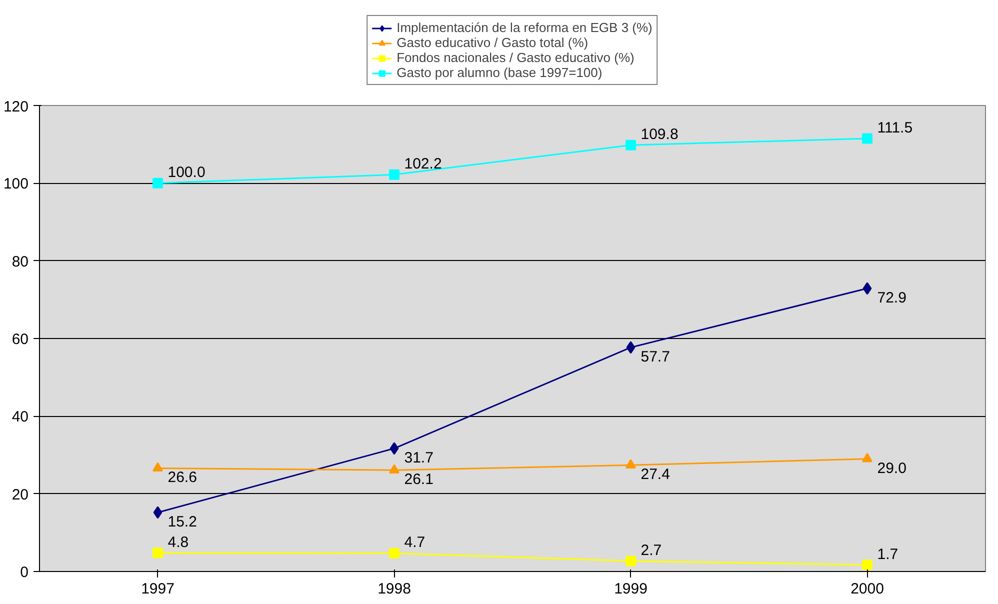 The image size is (998, 604). I want to click on data-label: 26.6, so click(182, 477).